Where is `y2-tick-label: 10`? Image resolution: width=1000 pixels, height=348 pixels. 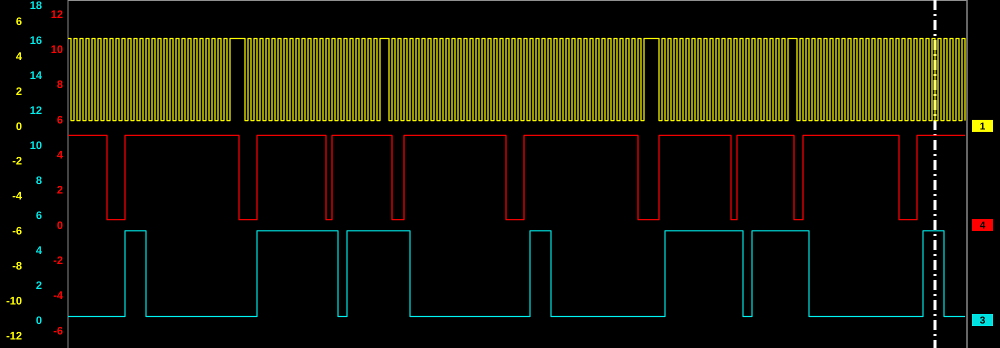 y2-tick-label: 10 is located at coordinates (36, 146).